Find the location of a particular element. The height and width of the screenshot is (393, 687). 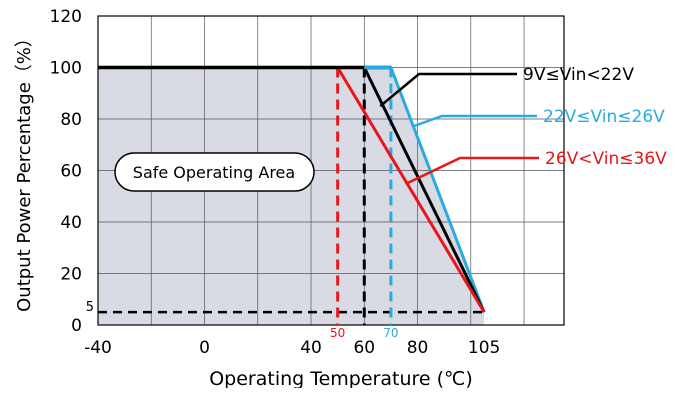

knee-marker-label: 50 is located at coordinates (337, 333).